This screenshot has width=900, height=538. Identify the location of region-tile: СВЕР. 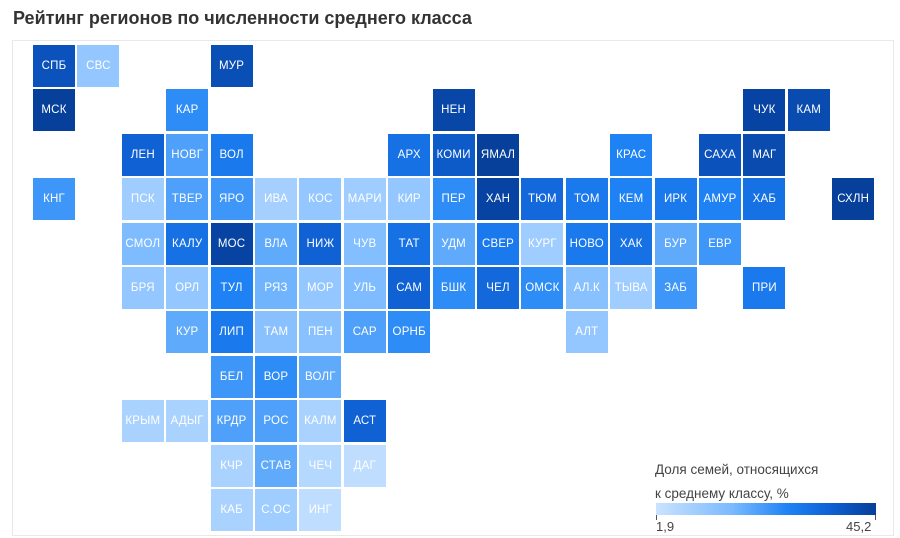
(498, 243).